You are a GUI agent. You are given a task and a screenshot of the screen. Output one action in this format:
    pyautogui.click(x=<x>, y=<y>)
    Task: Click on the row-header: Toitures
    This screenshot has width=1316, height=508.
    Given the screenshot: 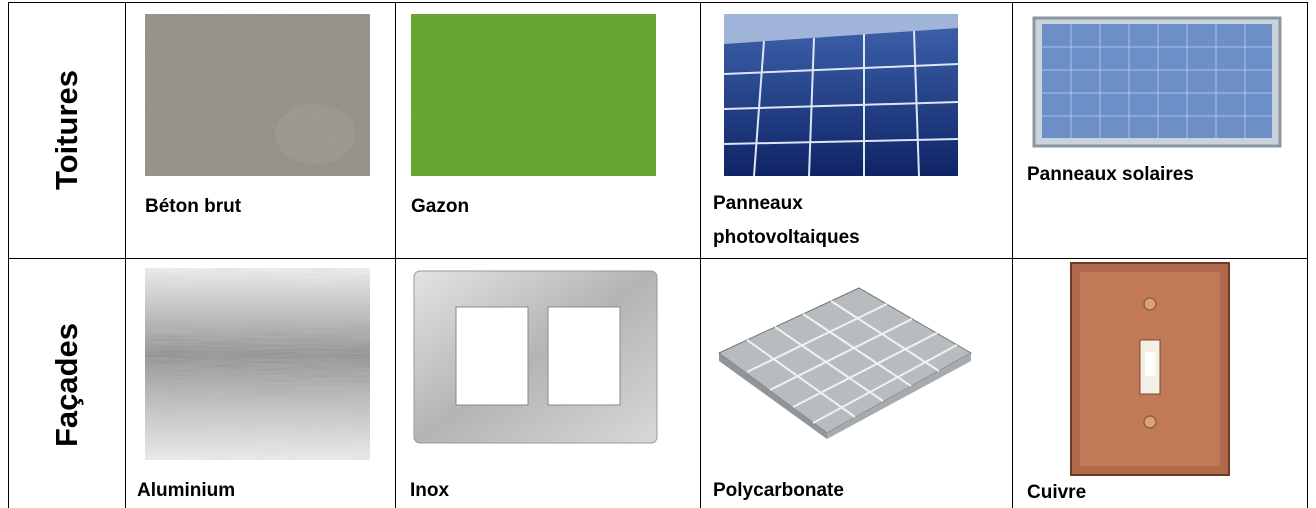 What is the action you would take?
    pyautogui.click(x=66, y=130)
    